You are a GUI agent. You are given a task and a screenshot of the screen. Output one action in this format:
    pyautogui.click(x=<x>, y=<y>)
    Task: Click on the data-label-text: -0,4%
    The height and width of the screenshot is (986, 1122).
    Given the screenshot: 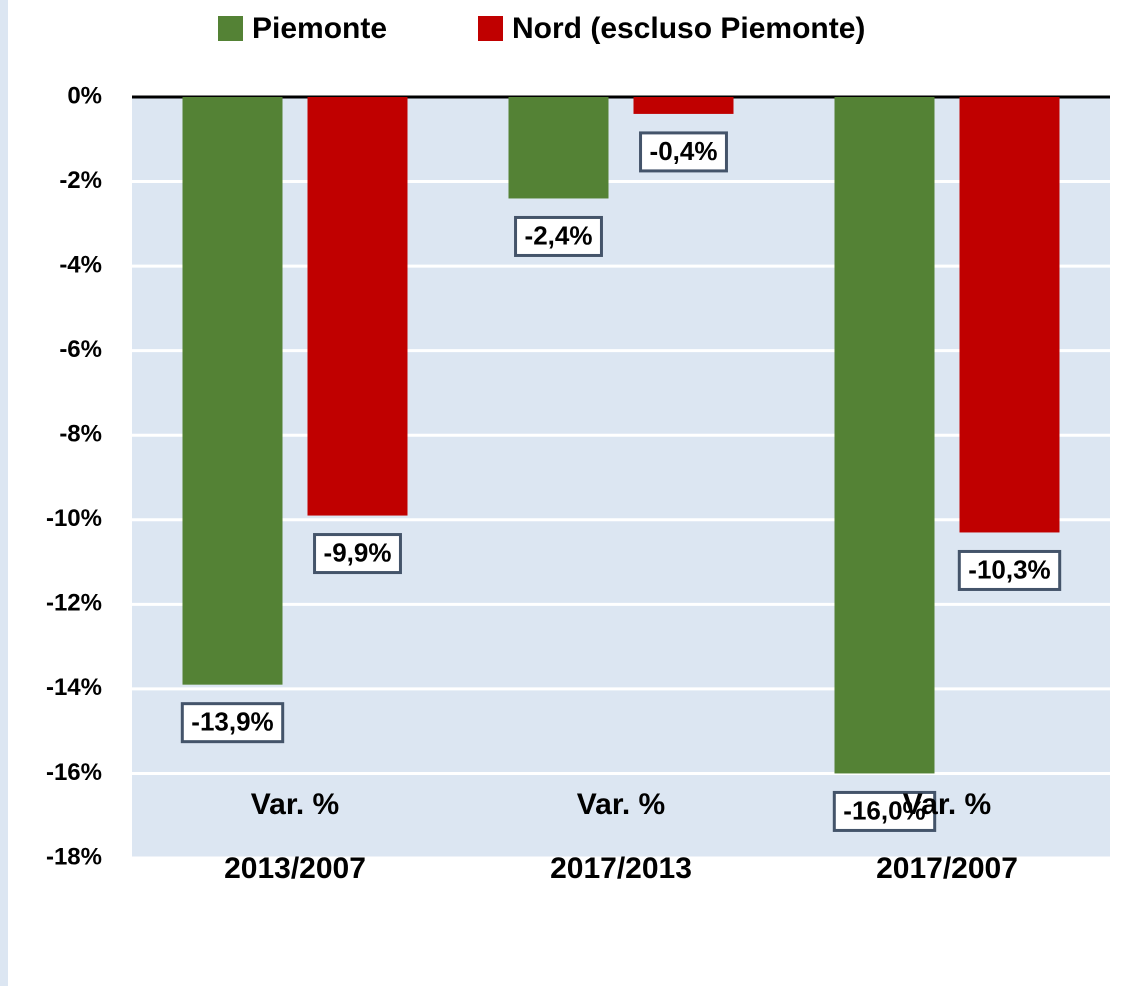 What is the action you would take?
    pyautogui.click(x=684, y=151)
    